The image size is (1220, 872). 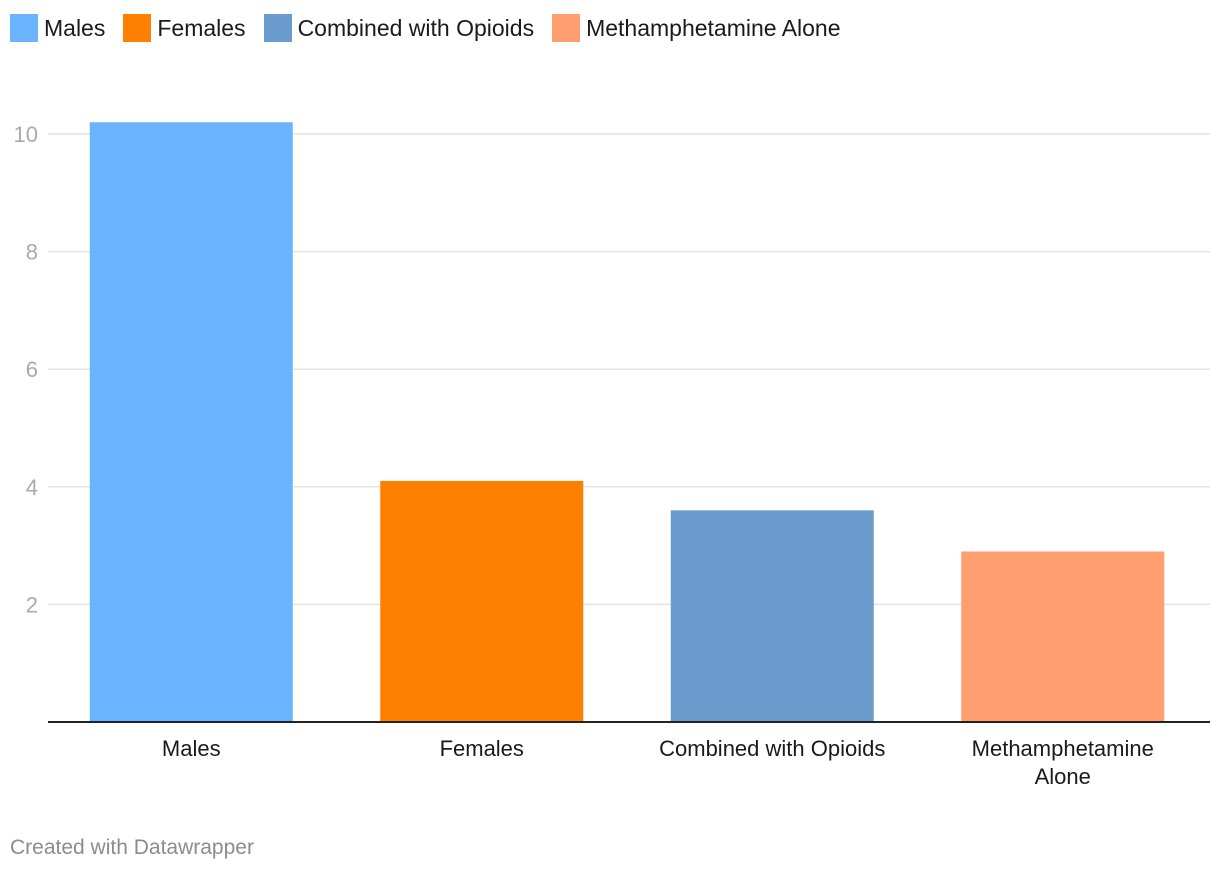 What do you see at coordinates (75, 27) in the screenshot?
I see `legend-label: Males` at bounding box center [75, 27].